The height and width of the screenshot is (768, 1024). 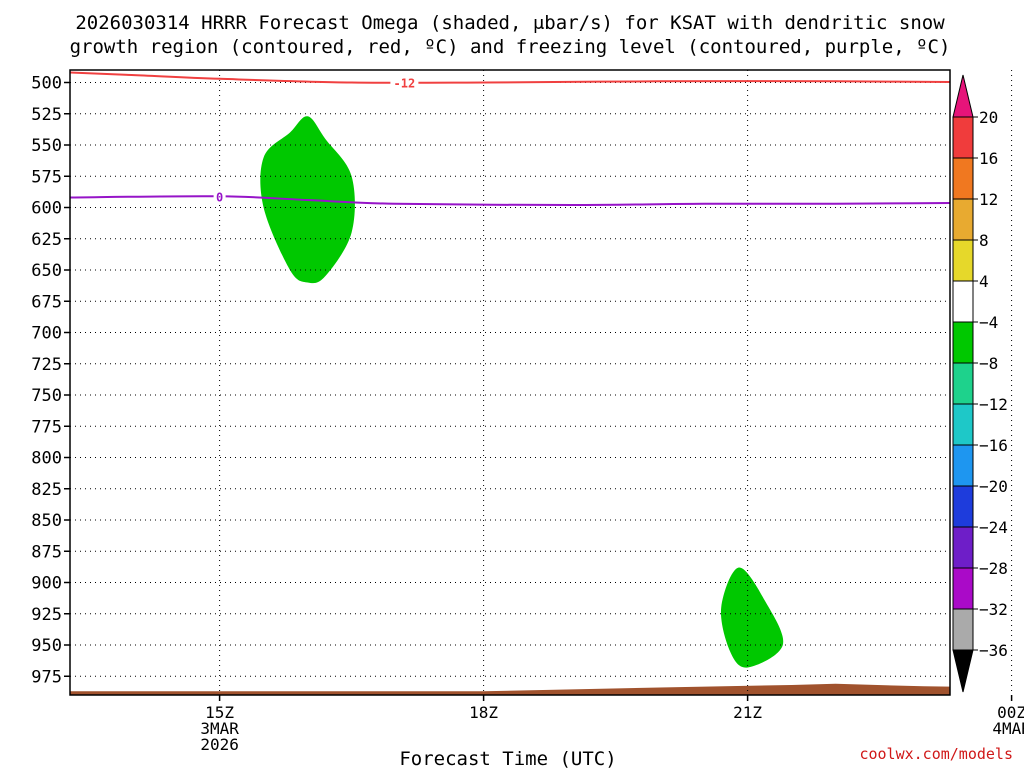 What do you see at coordinates (46, 271) in the screenshot?
I see `y-tick-label-650: 650` at bounding box center [46, 271].